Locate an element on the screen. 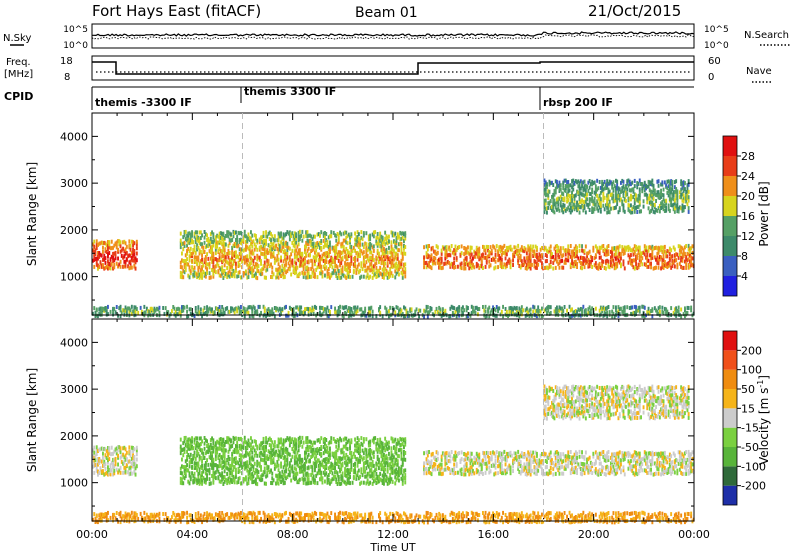 The image size is (800, 558). date-title: 21/Oct/2015 is located at coordinates (634, 11).